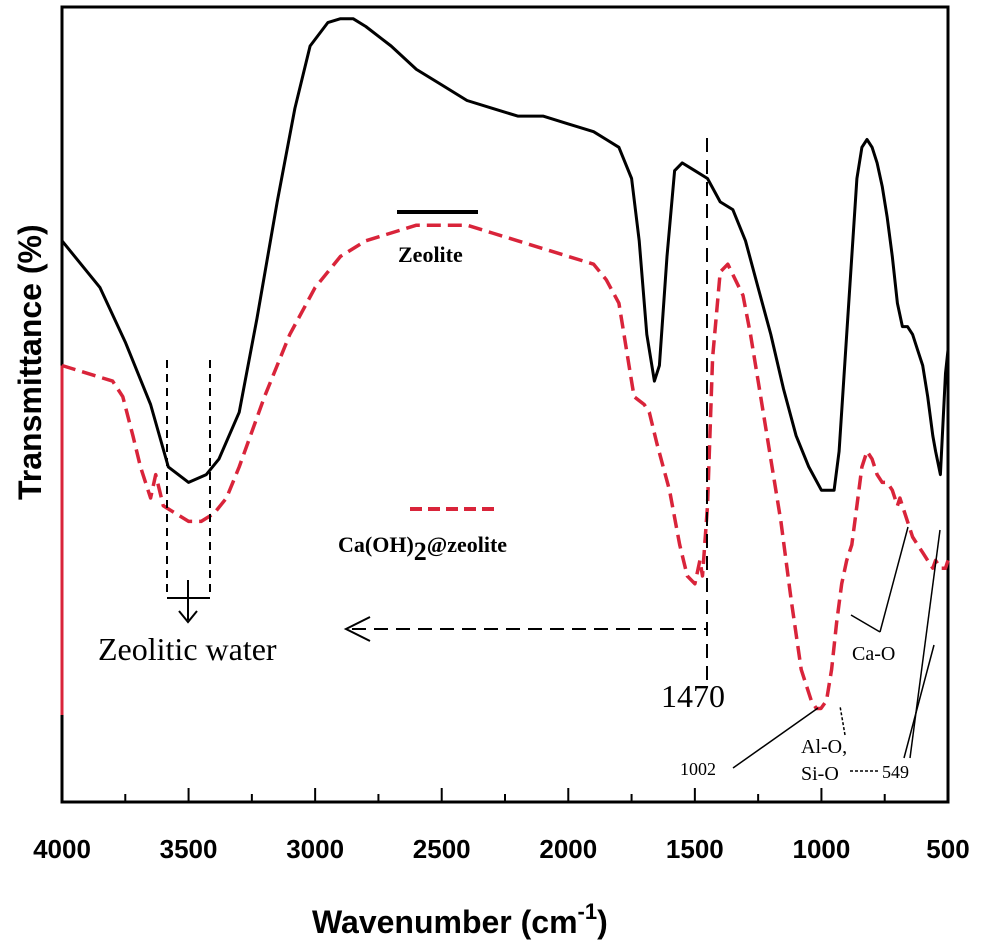 This screenshot has height=951, width=981. I want to click on peak-1002-leader, so click(775, 738).